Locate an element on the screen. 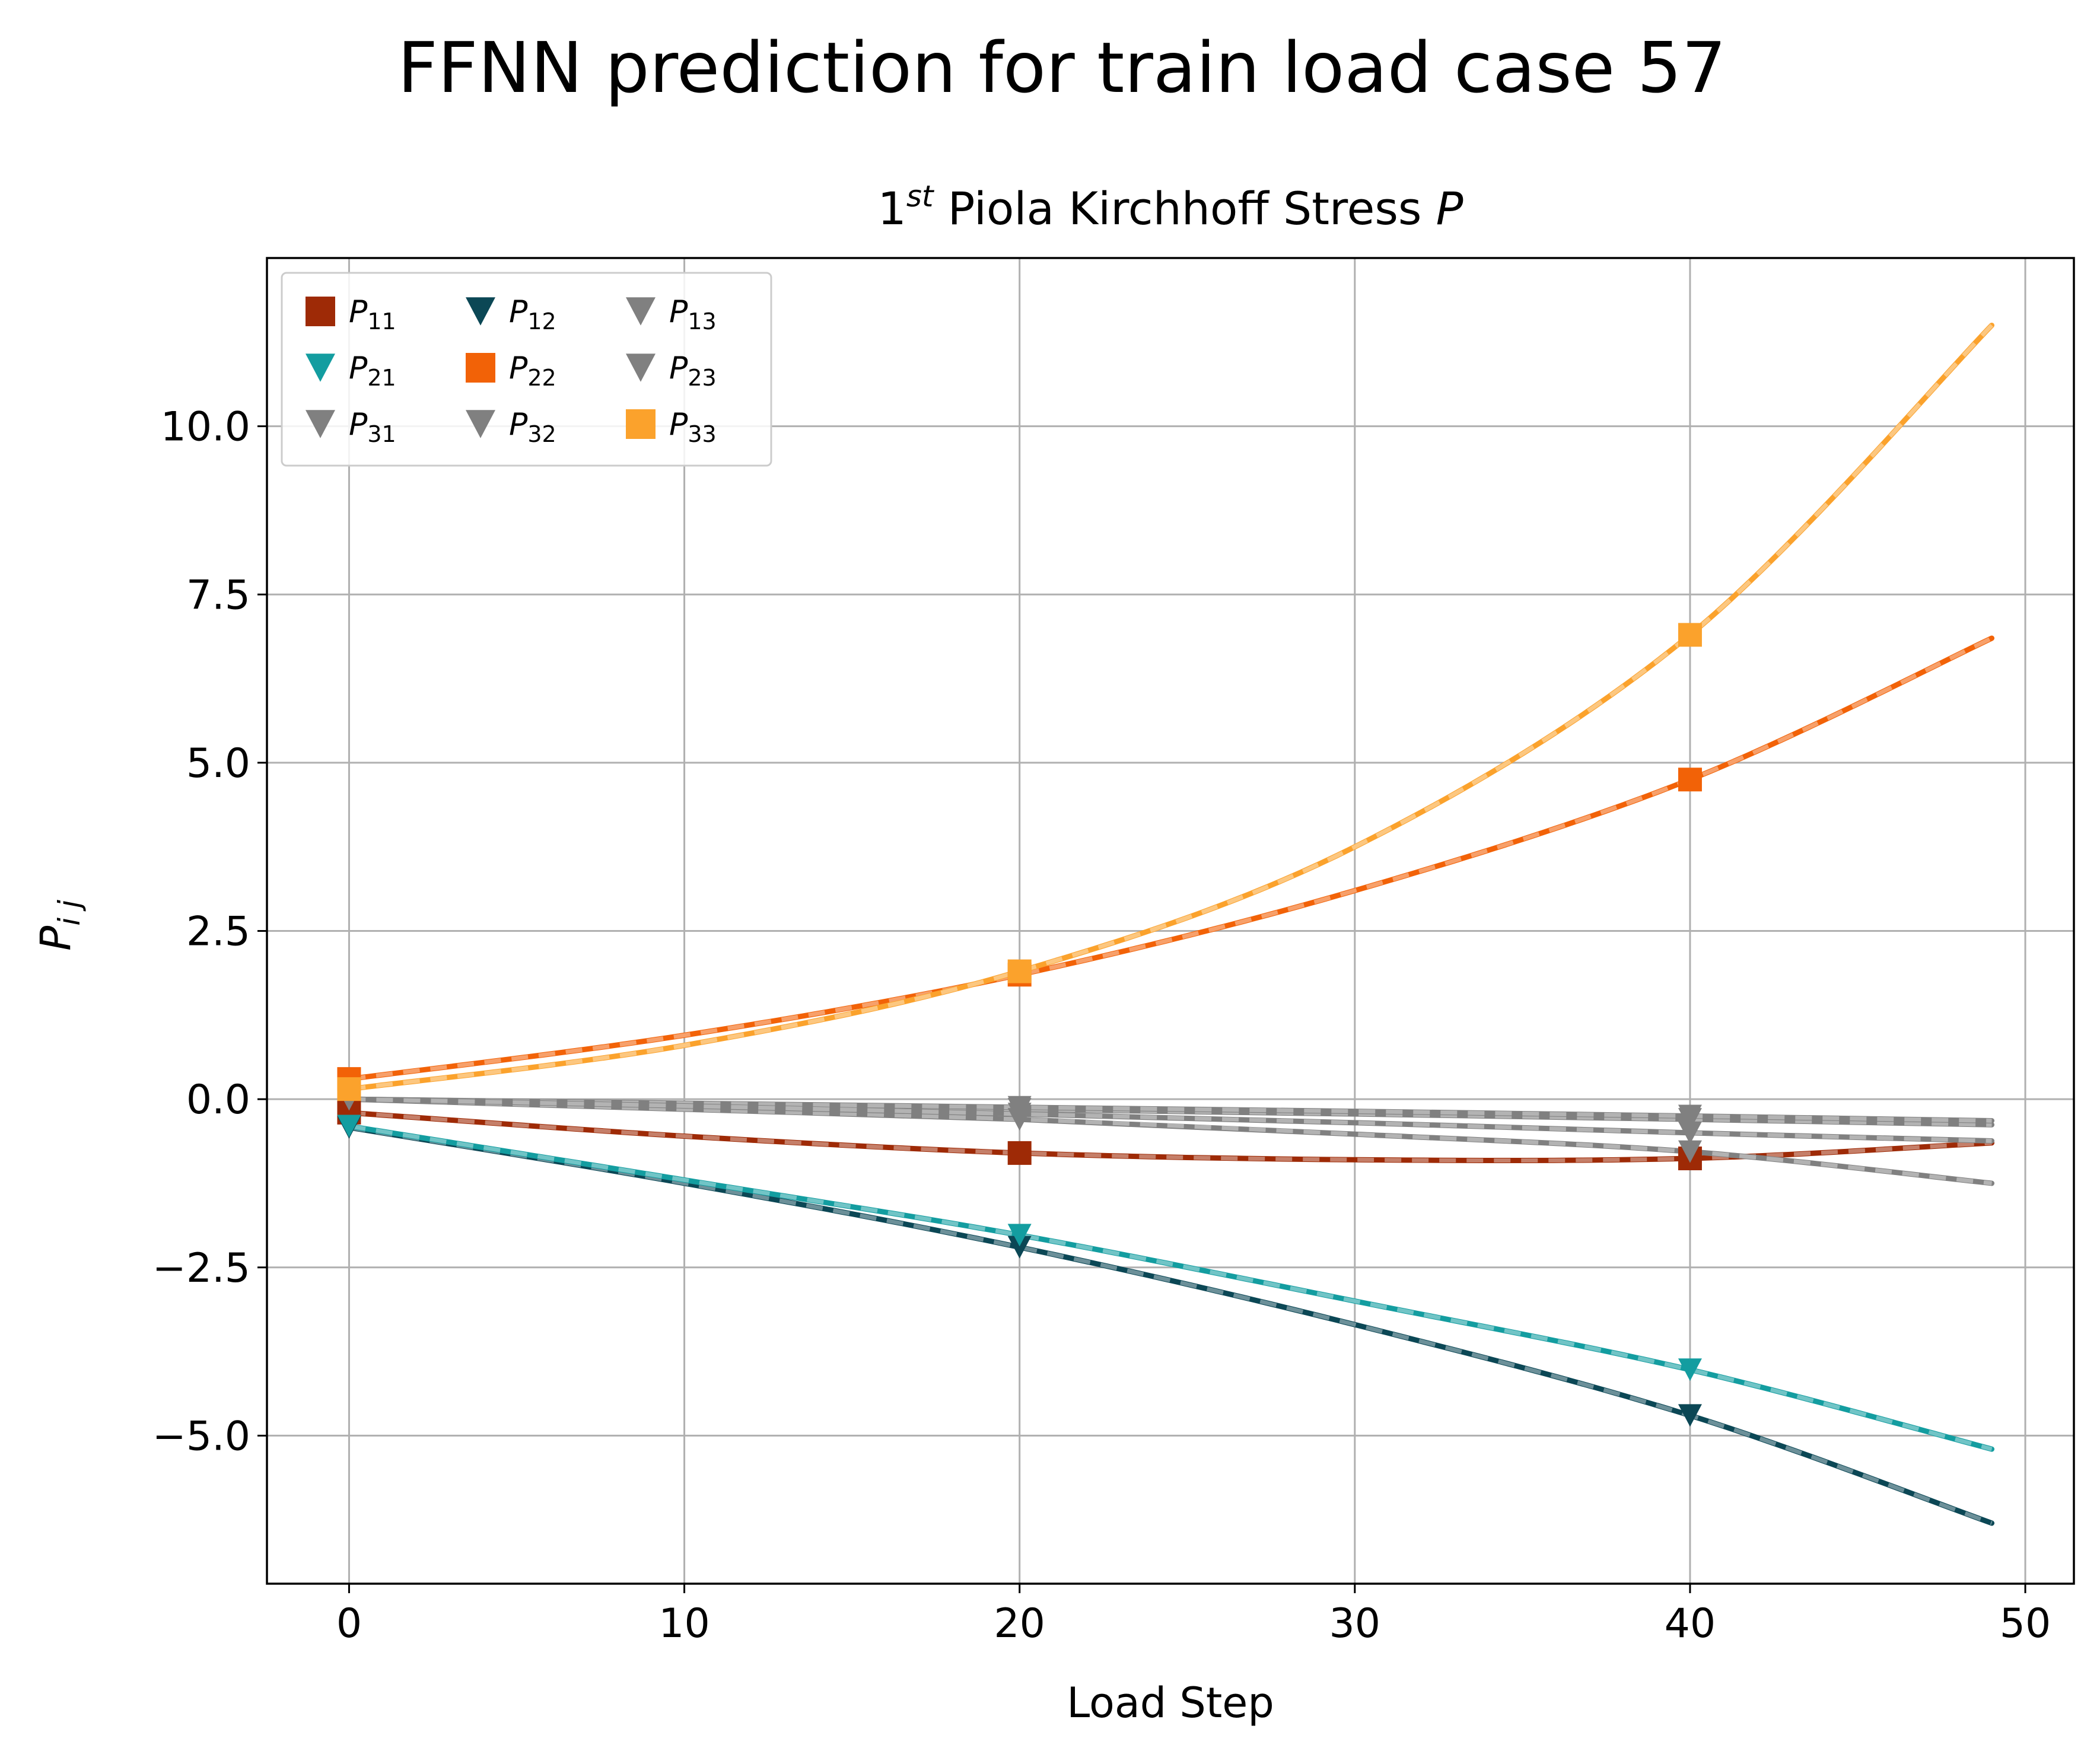 The image size is (2100, 1764). legend-label-p33: P33 is located at coordinates (693, 427).